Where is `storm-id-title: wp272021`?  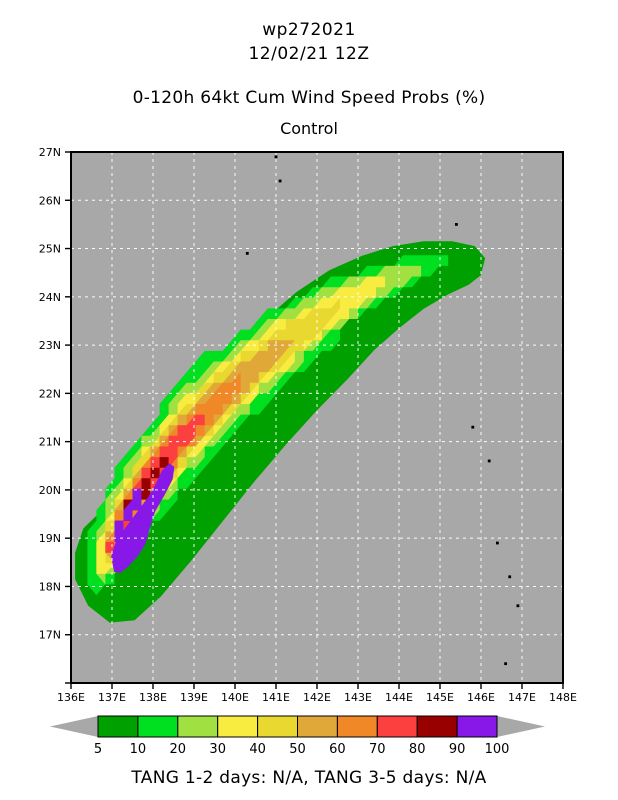 storm-id-title: wp272021 is located at coordinates (309, 30).